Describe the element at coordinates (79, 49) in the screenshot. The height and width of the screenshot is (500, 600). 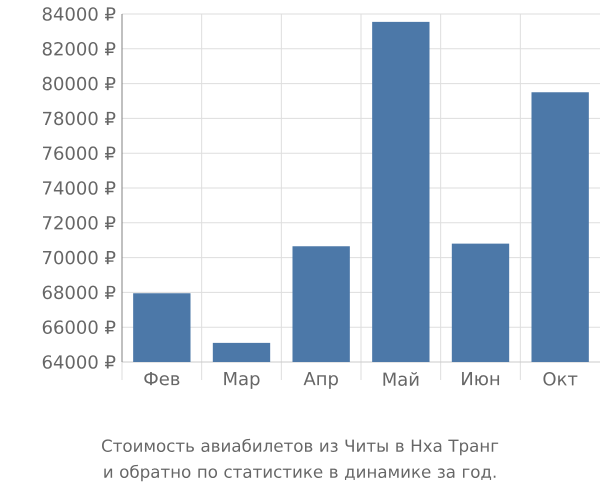
I see `y-tick-label: 82000 ₽` at that location.